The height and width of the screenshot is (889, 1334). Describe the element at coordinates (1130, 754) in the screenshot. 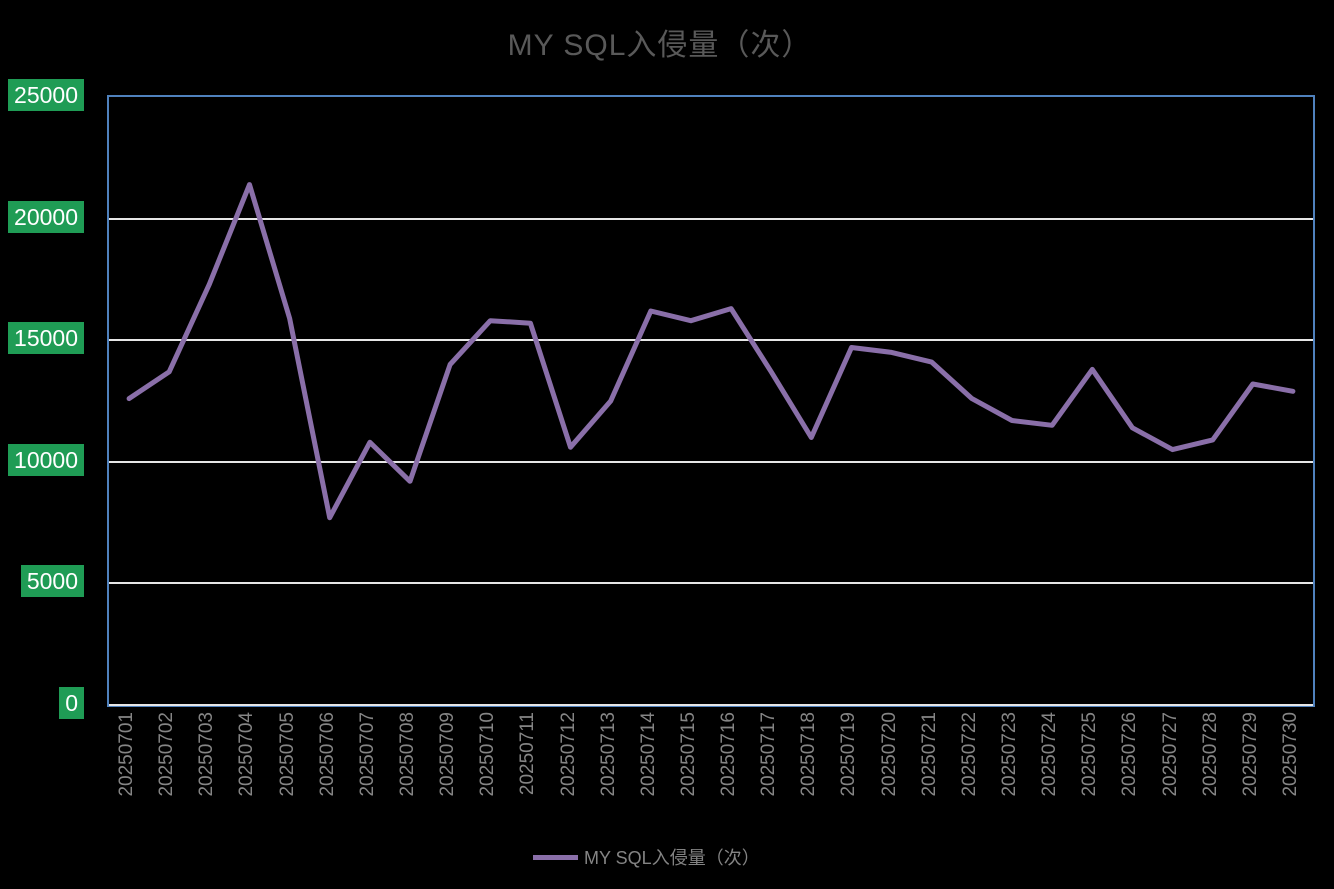

I see `x-tick-label-20250726: 20250726` at that location.